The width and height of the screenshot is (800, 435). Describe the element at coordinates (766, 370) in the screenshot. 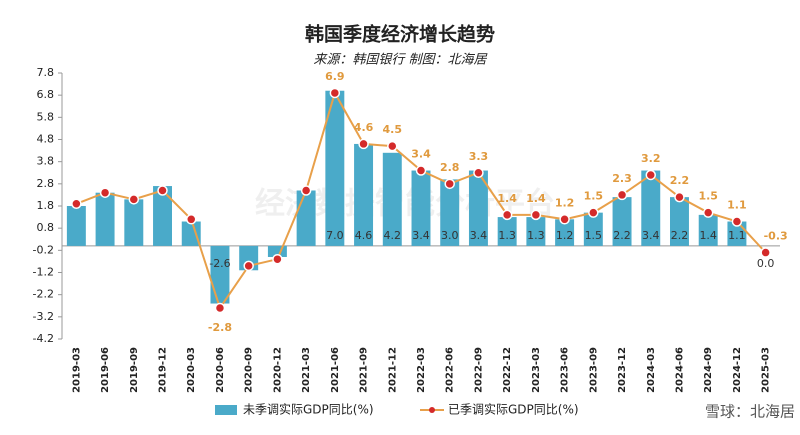

I see `x-tick-label: 2025-03` at that location.